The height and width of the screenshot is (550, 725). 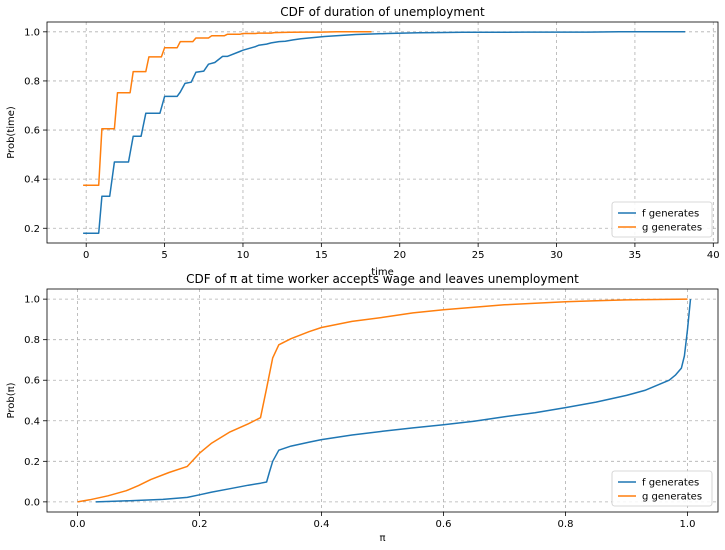 What do you see at coordinates (32, 502) in the screenshot?
I see `y-tick-label: 0.0` at bounding box center [32, 502].